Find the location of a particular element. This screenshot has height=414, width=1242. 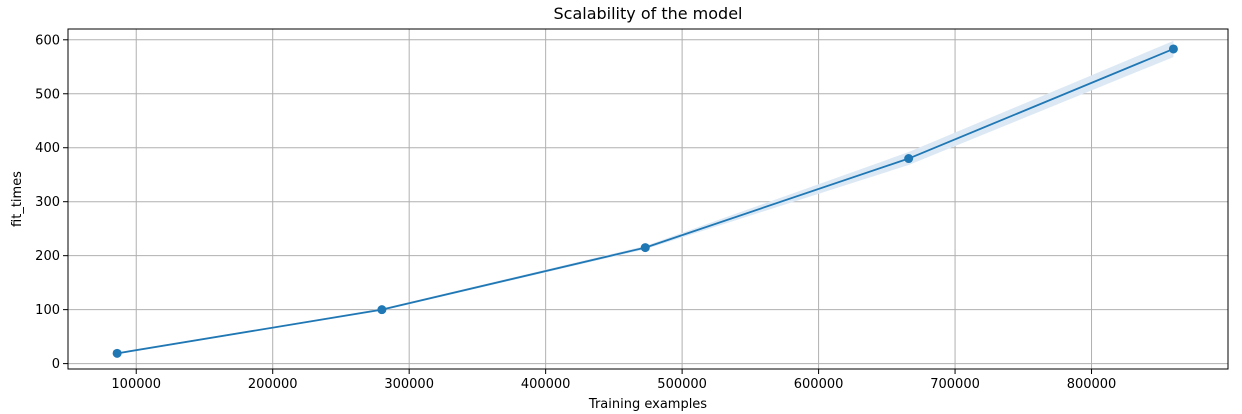

y-tick-label: 100 is located at coordinates (47, 310).